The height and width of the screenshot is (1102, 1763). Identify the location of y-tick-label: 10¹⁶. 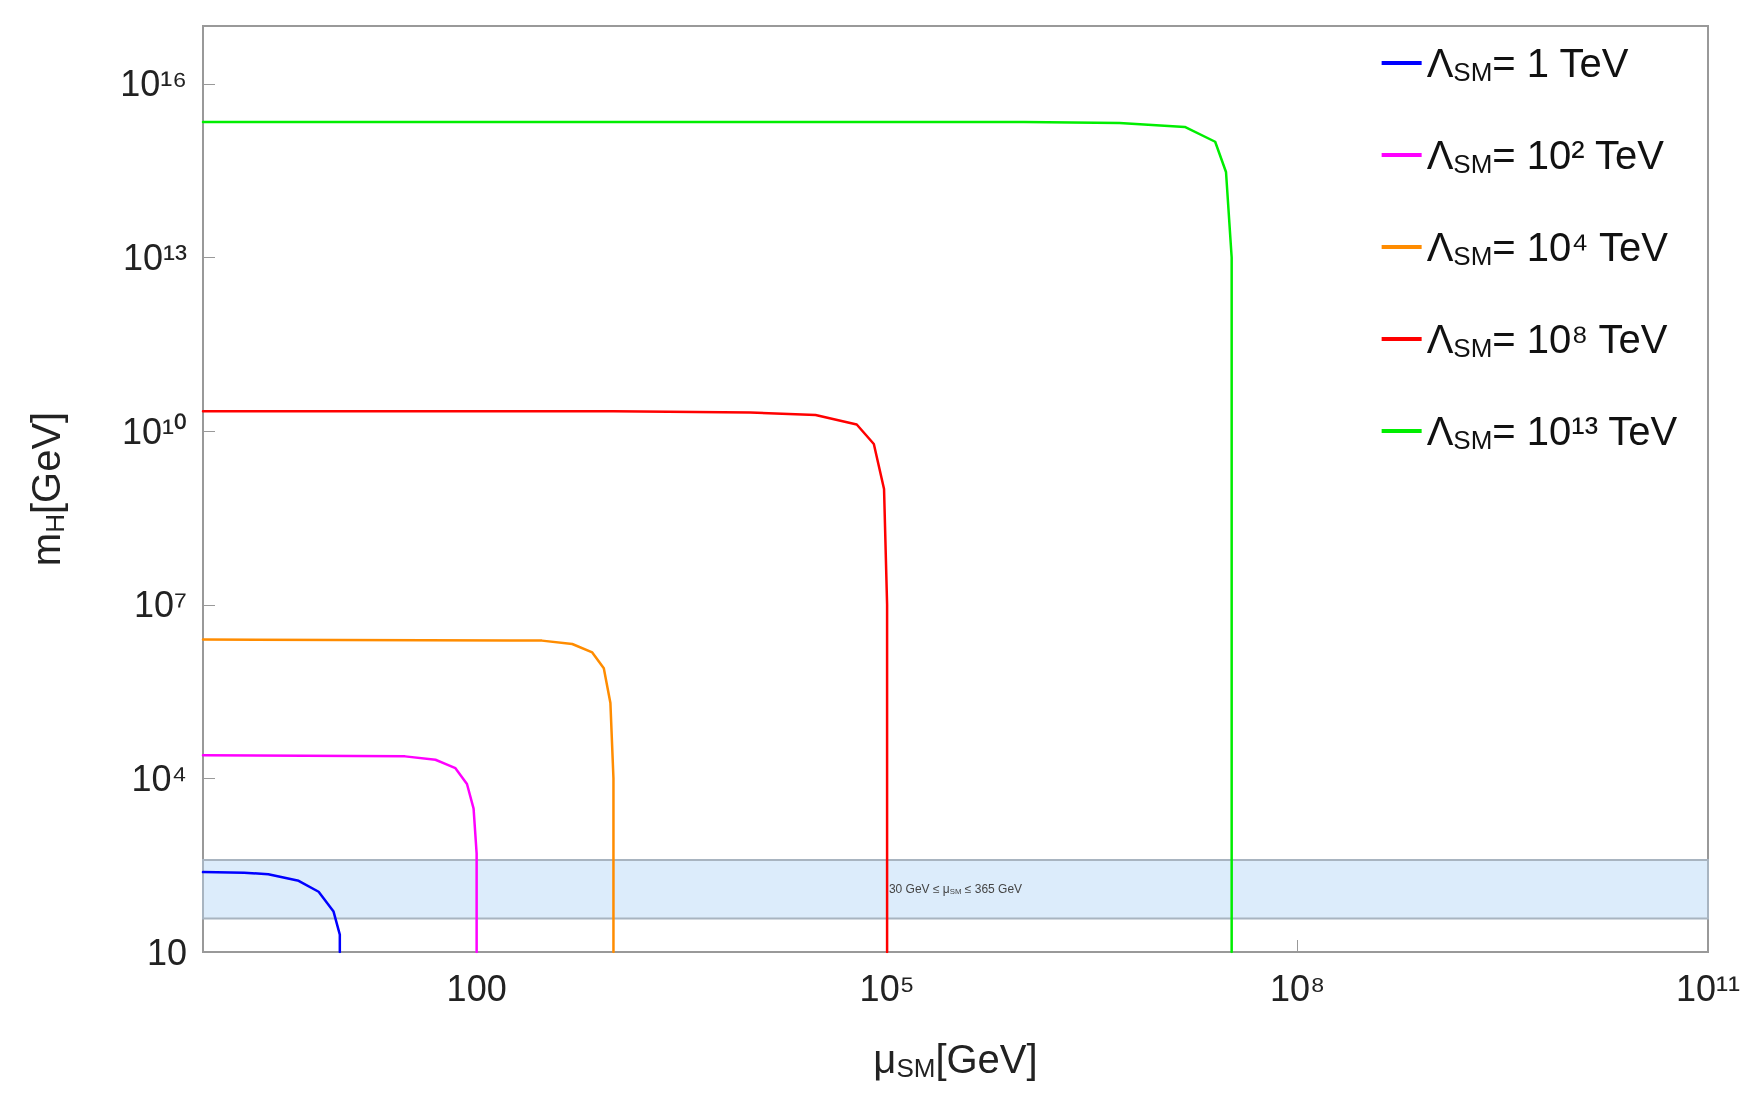
(153, 84).